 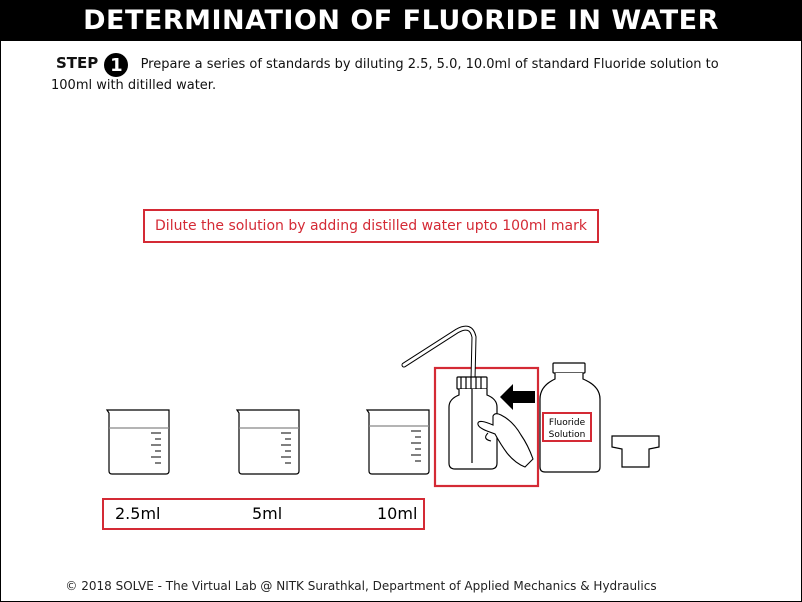 What do you see at coordinates (401, 21) in the screenshot?
I see `page-title: DETERMINATION OF FLUORIDE IN WATER` at bounding box center [401, 21].